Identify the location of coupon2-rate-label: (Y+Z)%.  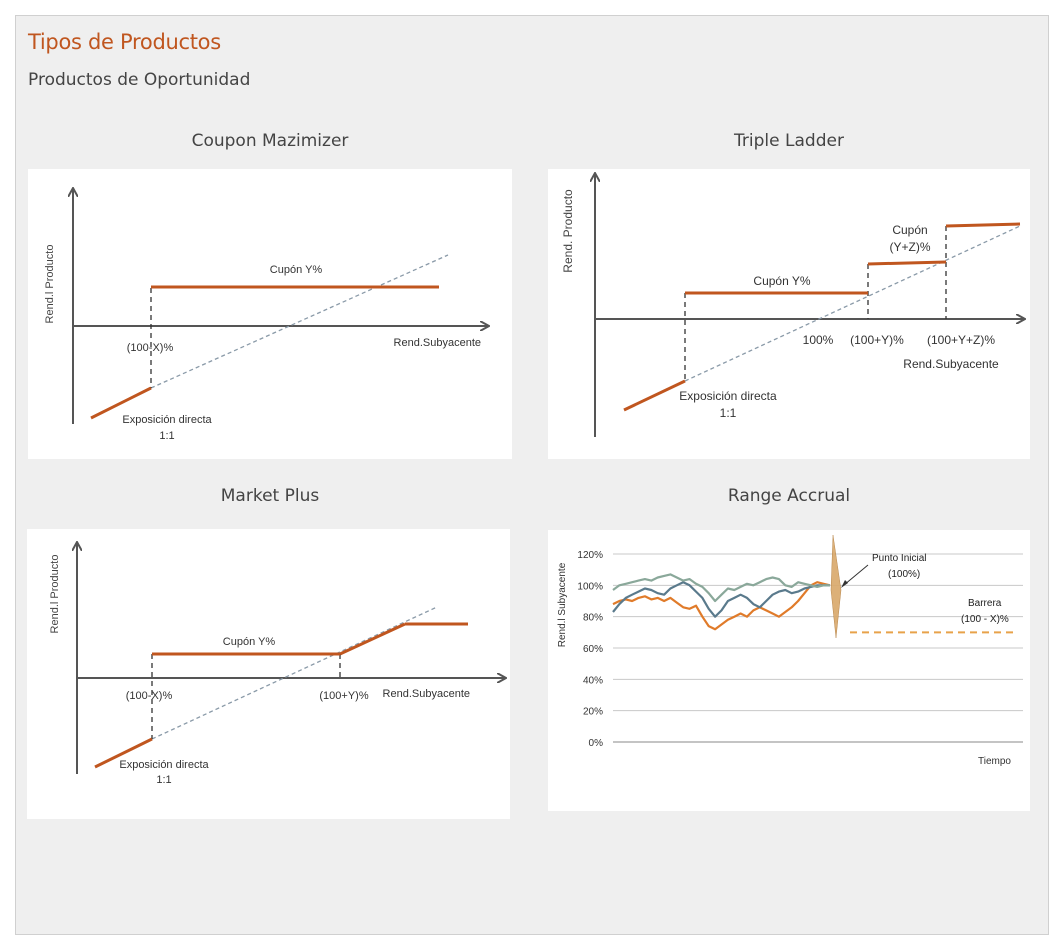
(909, 247).